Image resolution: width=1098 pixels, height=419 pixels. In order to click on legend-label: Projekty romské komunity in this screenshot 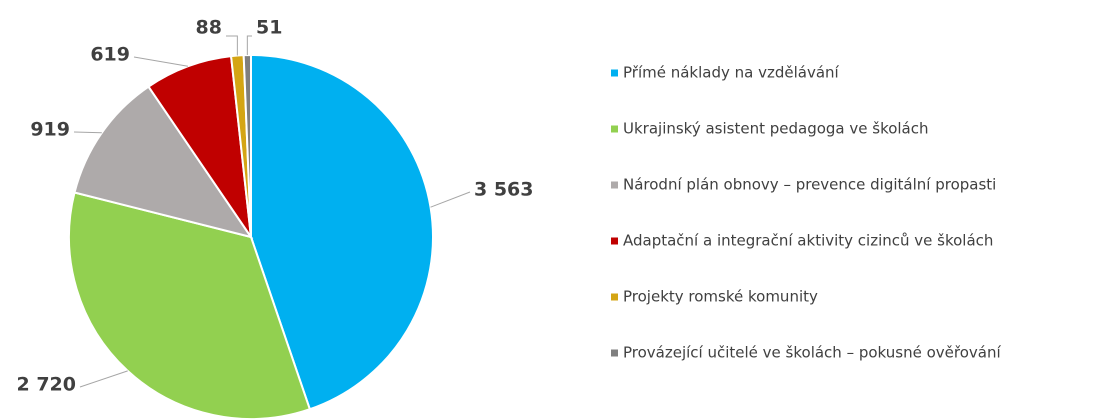, I will do `click(720, 297)`.